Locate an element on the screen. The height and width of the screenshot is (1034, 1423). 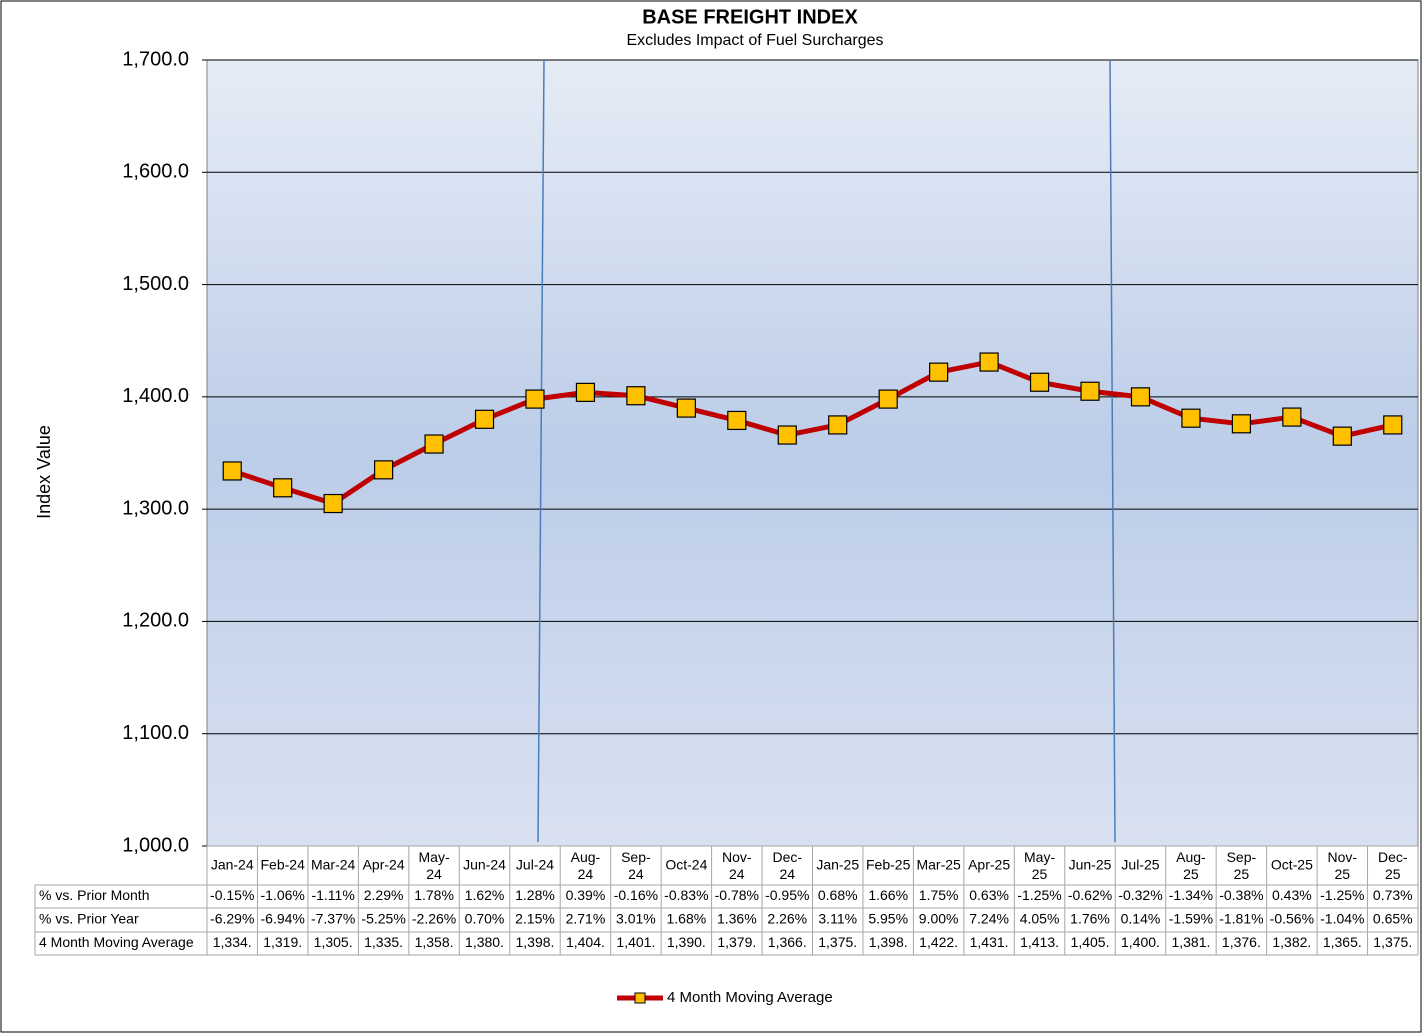
x-tick-label: Aug-24 is located at coordinates (586, 865).